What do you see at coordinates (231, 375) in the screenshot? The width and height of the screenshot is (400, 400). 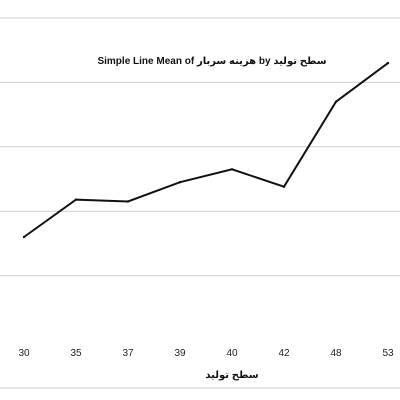 I see `x-axis-title: سطح توليد` at bounding box center [231, 375].